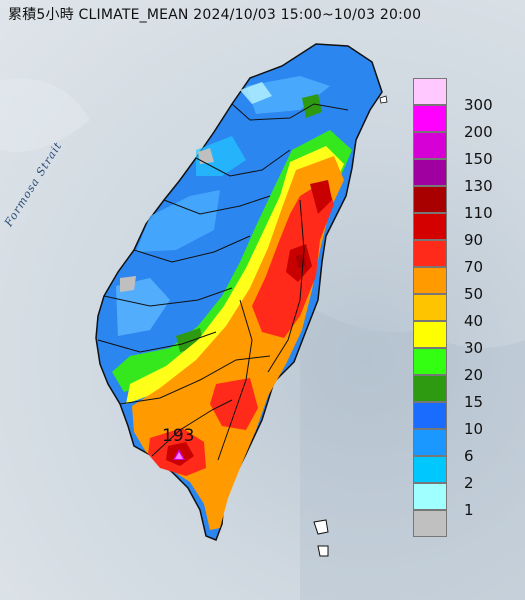  What do you see at coordinates (178, 436) in the screenshot?
I see `max-rain-value: 193` at bounding box center [178, 436].